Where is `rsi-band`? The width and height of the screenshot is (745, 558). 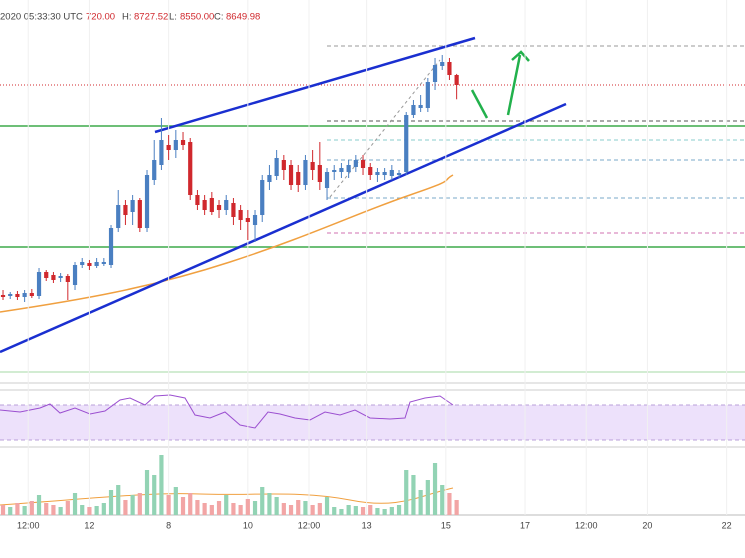
rsi-band is located at coordinates (372, 422).